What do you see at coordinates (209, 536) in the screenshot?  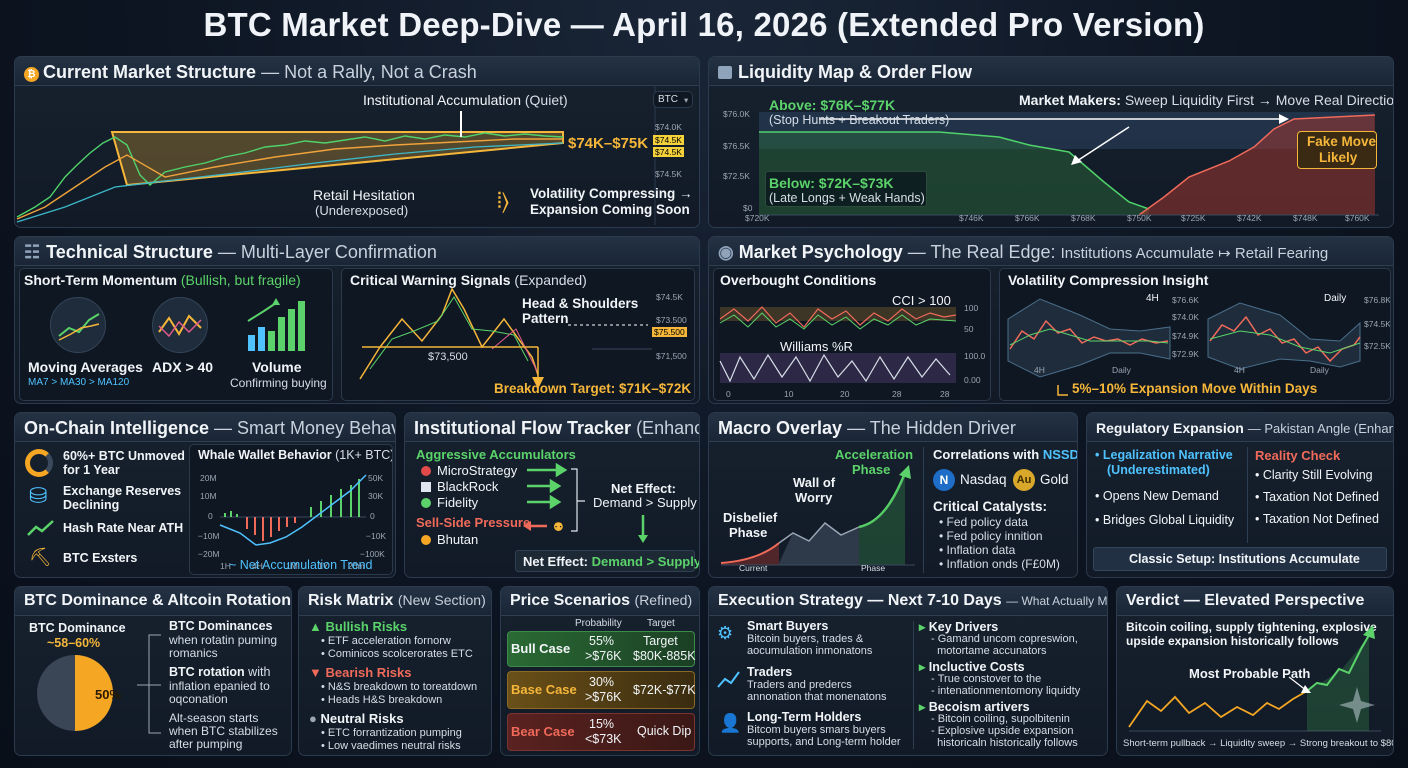 I see `y-tick: −10M` at bounding box center [209, 536].